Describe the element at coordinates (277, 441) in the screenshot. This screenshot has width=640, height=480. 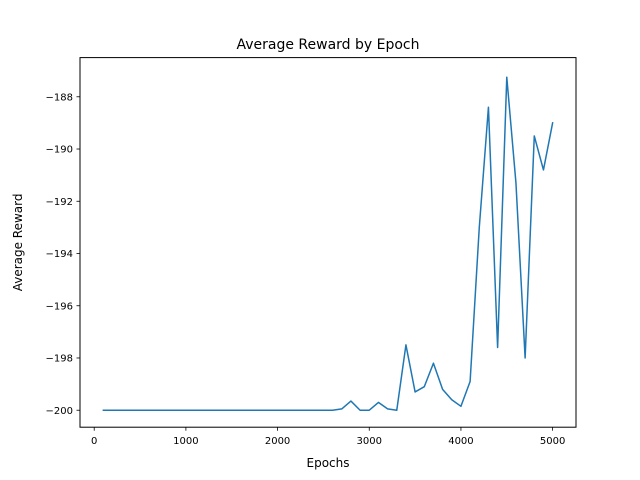
I see `x-tick-label: 2000` at that location.